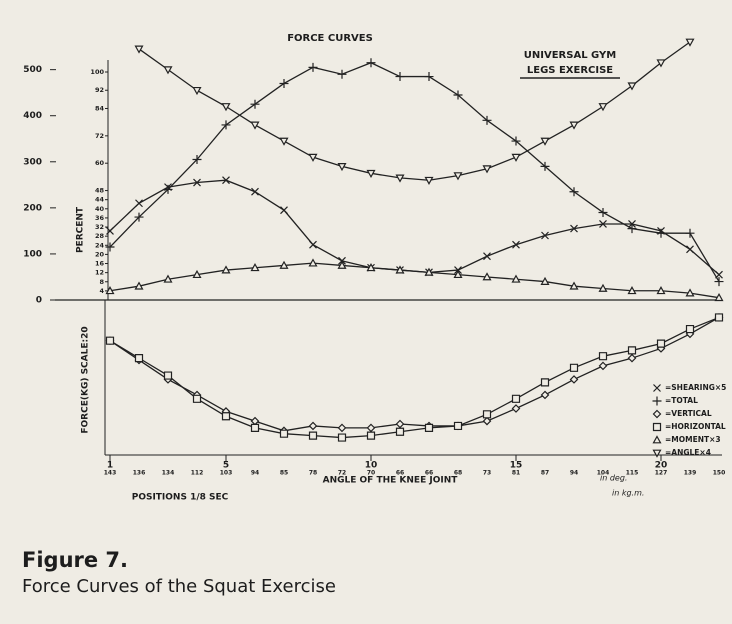 This screenshot has height=624, width=732. Describe the element at coordinates (32, 116) in the screenshot. I see `y-tick-label: 400` at that location.